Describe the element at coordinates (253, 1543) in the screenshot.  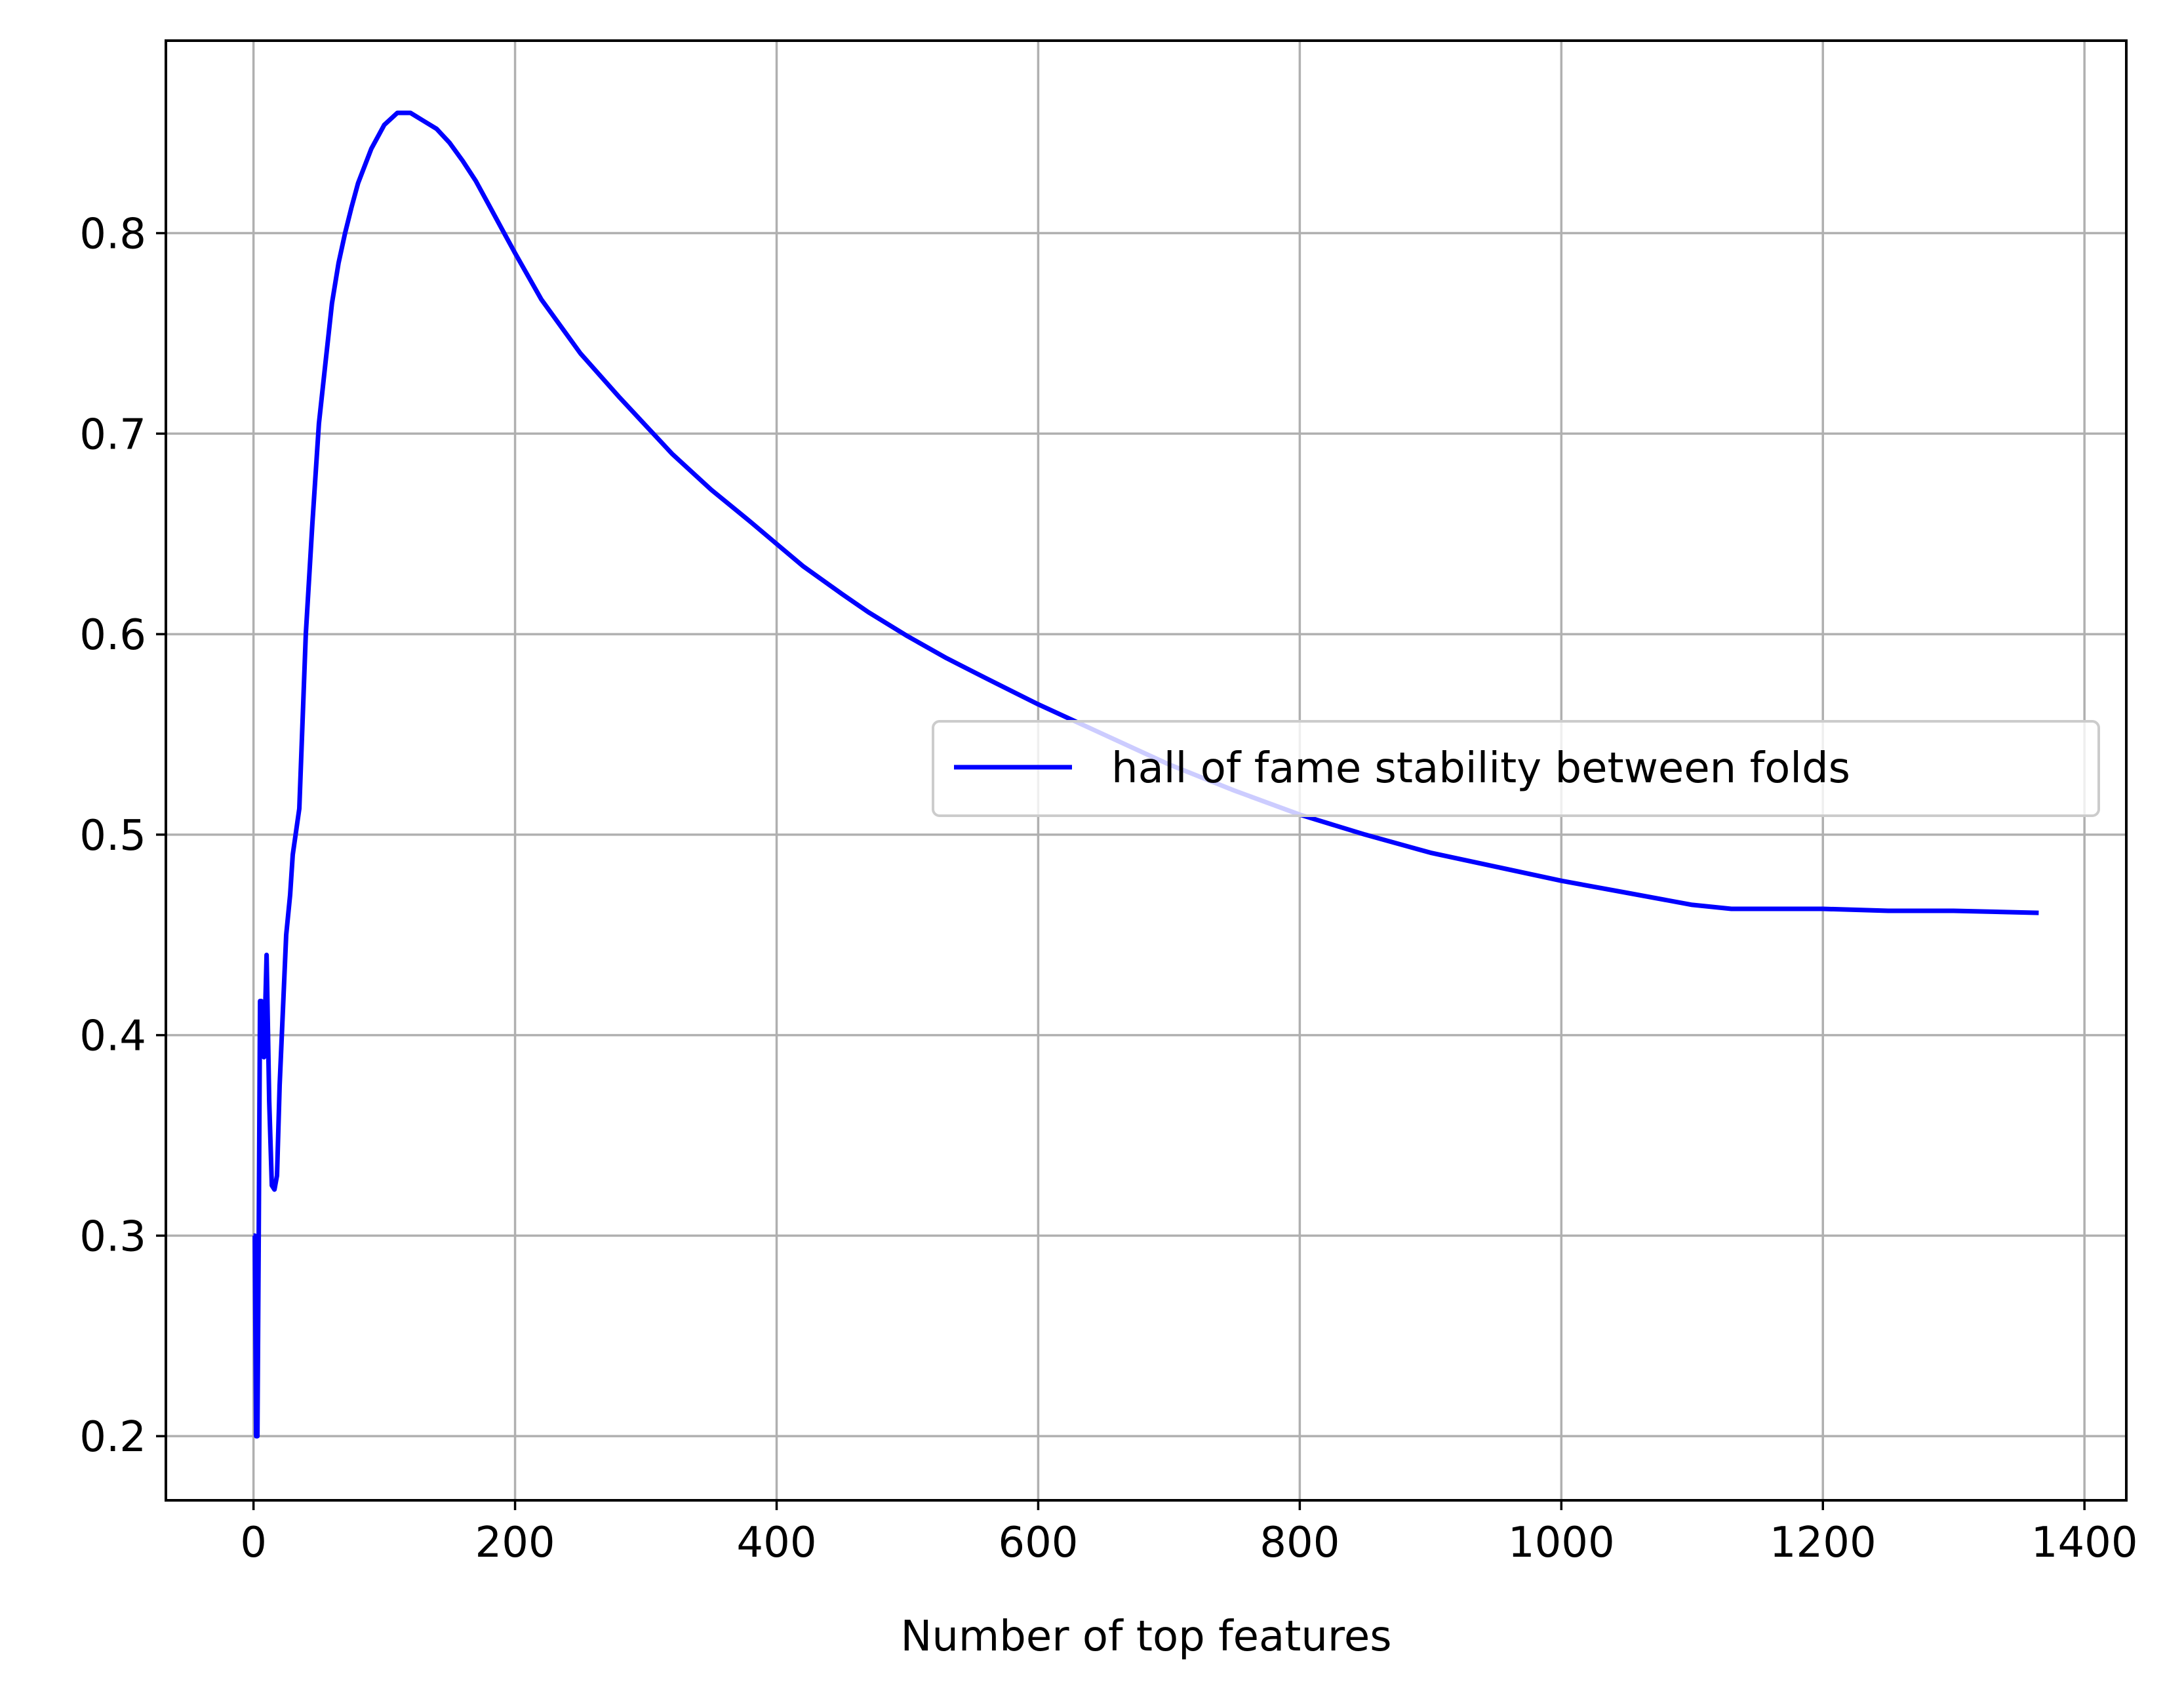
I see `x-tick-label: 0` at that location.